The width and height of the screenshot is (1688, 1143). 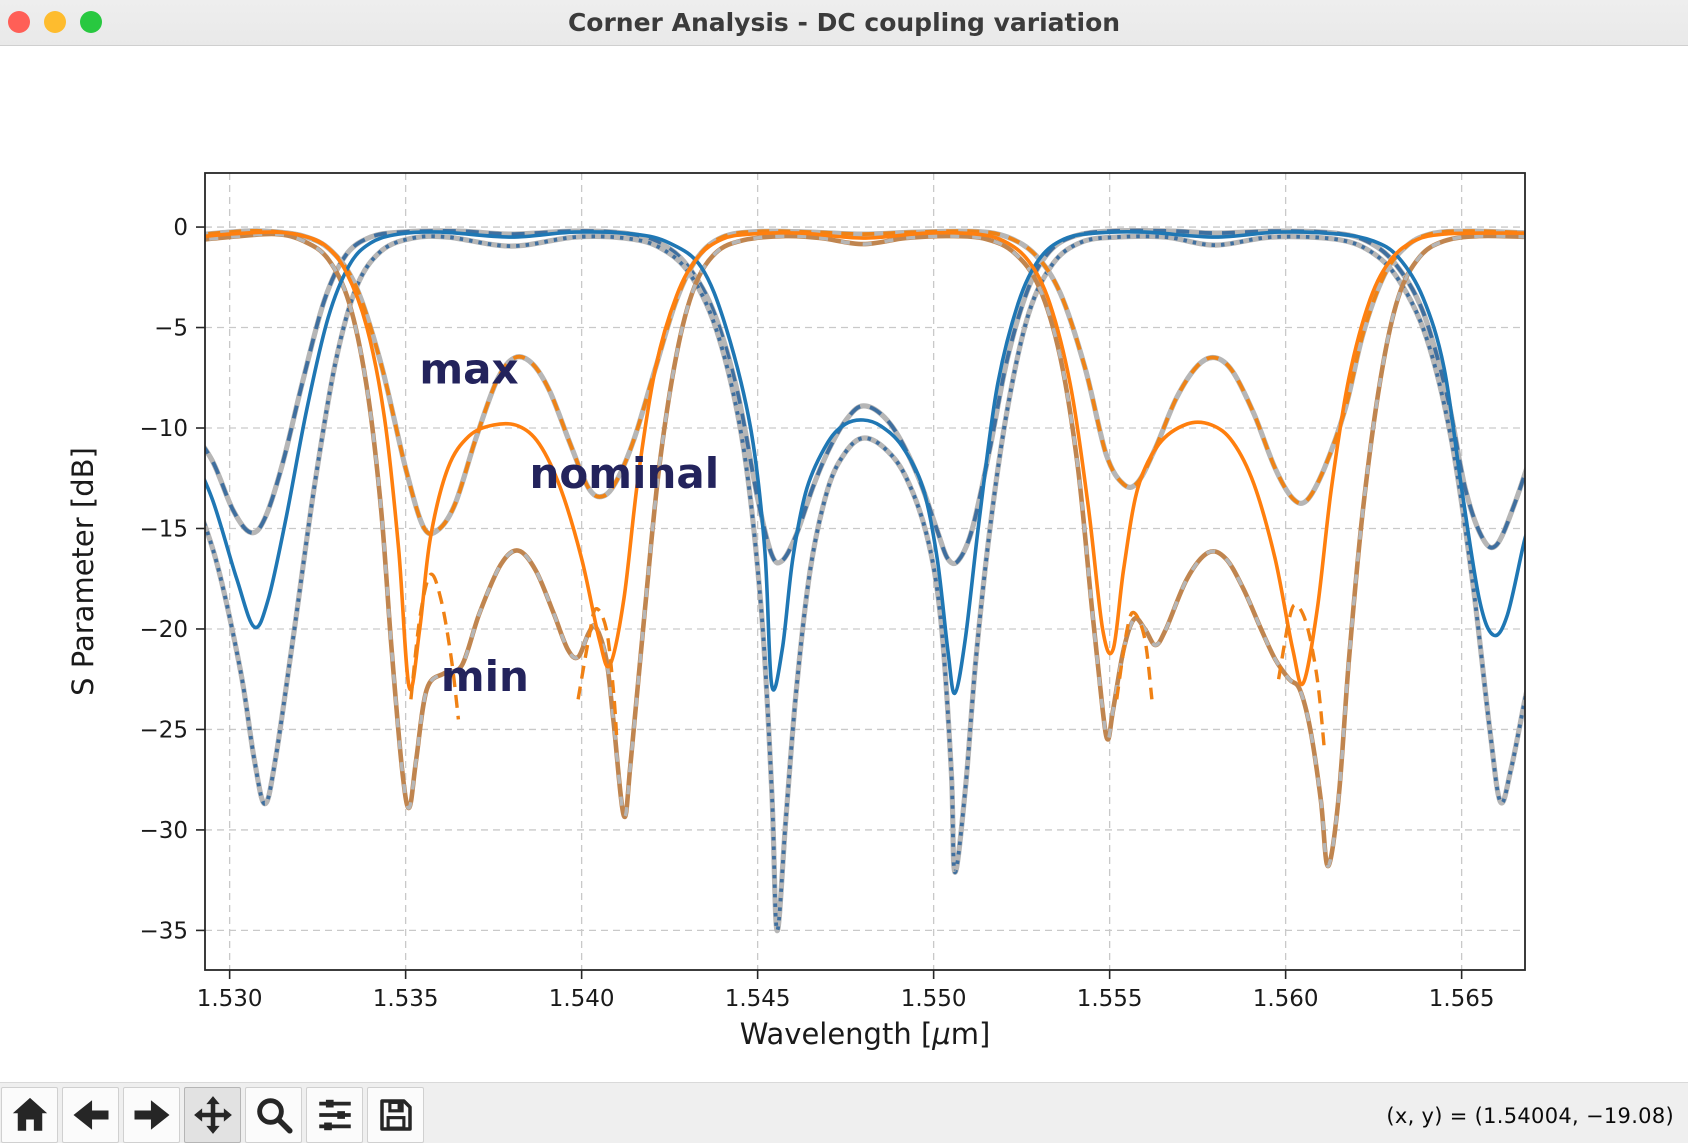 I want to click on annotation-min: min, so click(x=485, y=676).